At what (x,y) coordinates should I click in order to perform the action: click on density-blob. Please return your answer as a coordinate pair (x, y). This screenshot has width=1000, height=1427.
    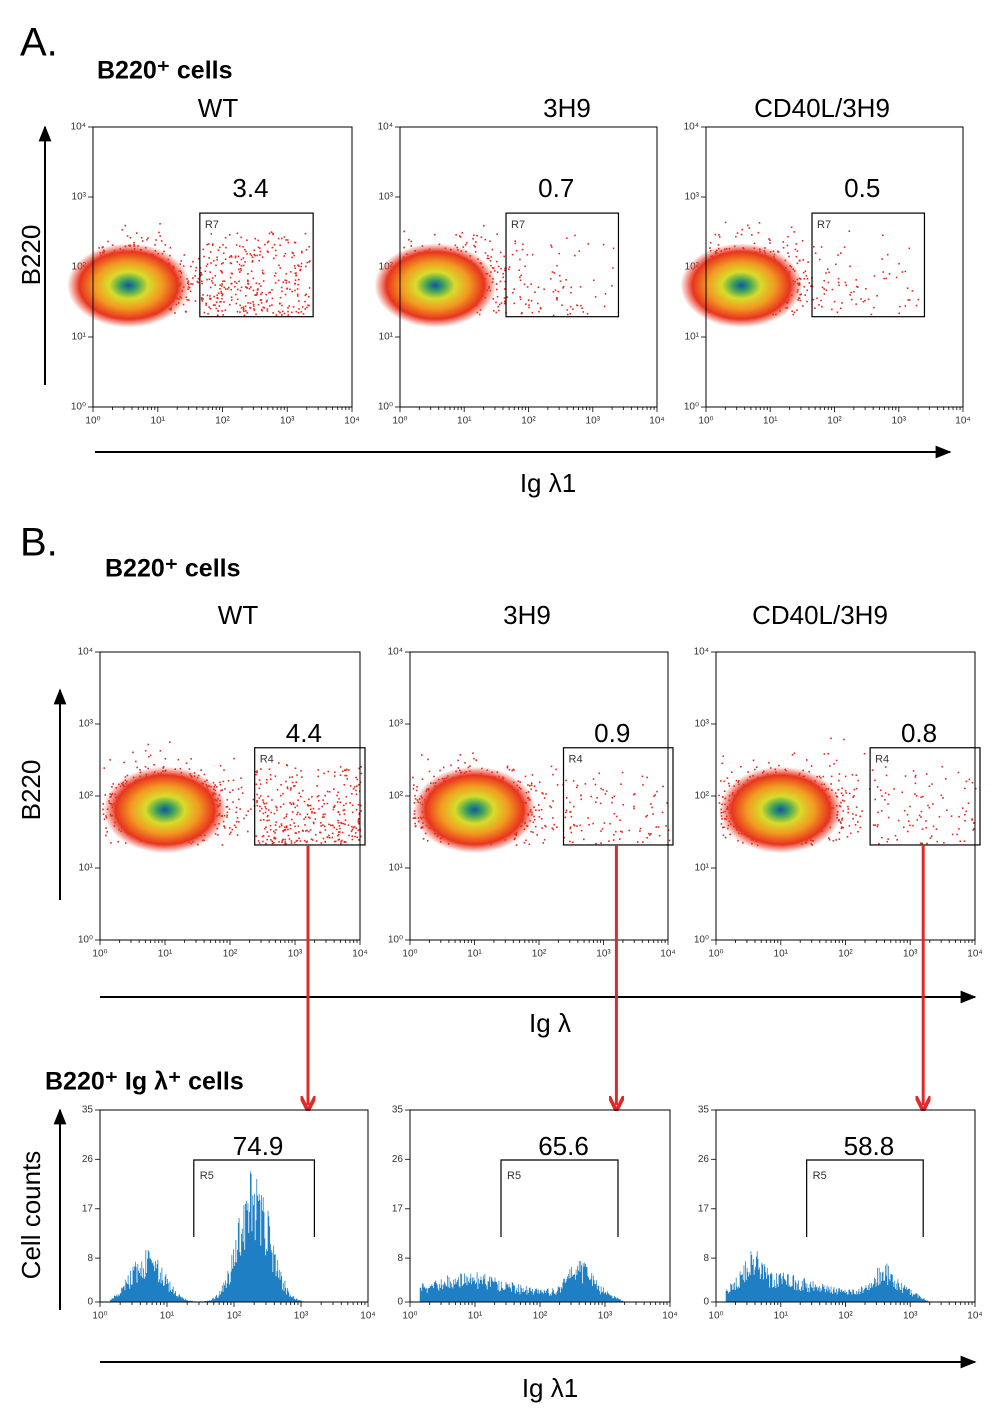
    Looking at the image, I should click on (474, 809).